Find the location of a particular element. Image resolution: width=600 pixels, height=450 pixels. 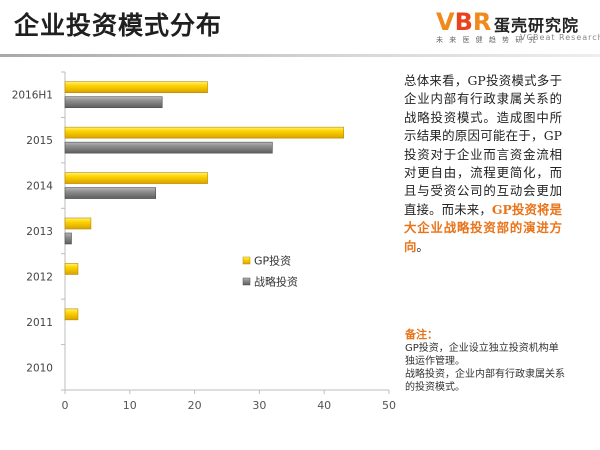

logo-mark: VBR is located at coordinates (464, 22).